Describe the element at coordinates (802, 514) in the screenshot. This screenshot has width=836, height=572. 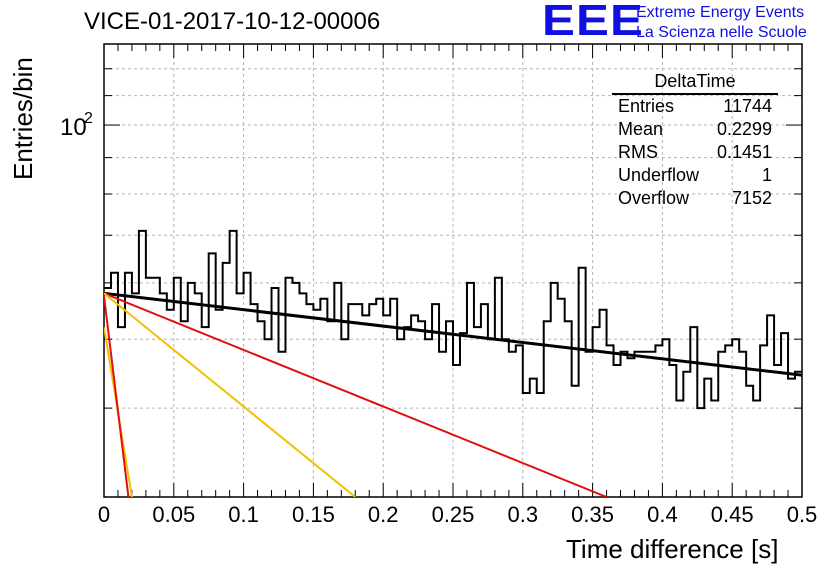
I see `x-tick-label: 0.5` at that location.